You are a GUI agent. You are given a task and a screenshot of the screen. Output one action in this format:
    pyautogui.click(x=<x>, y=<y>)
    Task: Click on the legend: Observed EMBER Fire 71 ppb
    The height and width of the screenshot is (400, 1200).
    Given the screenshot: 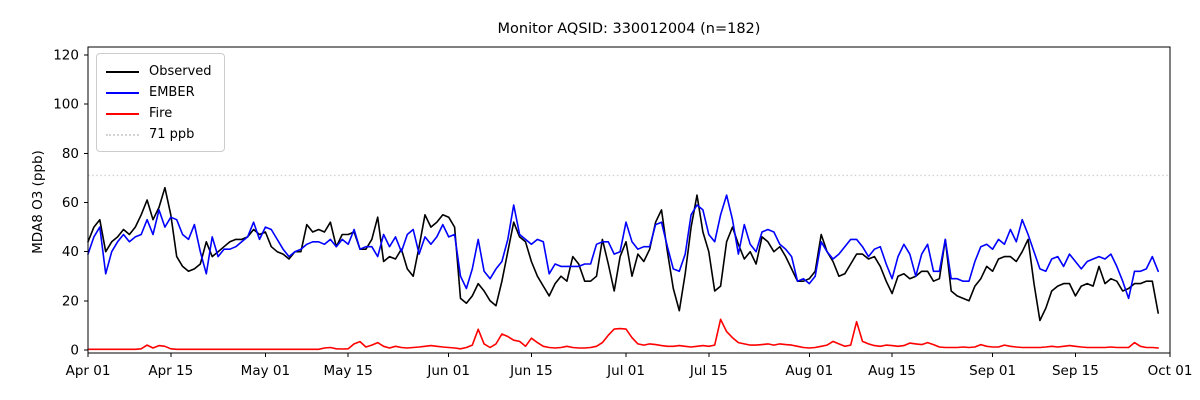 What is the action you would take?
    pyautogui.click(x=160, y=102)
    